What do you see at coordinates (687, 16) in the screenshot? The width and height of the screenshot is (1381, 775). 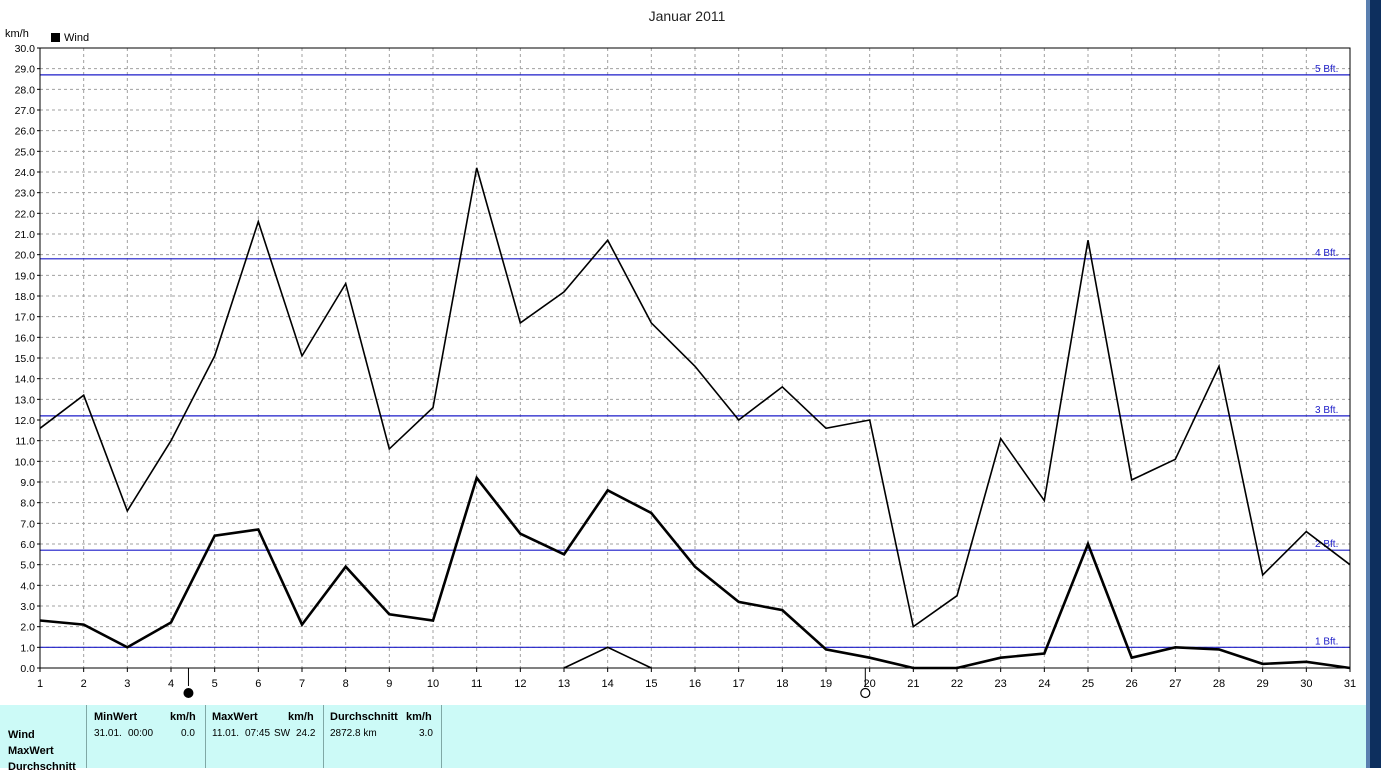 I see `chart-title: Januar 2011` at bounding box center [687, 16].